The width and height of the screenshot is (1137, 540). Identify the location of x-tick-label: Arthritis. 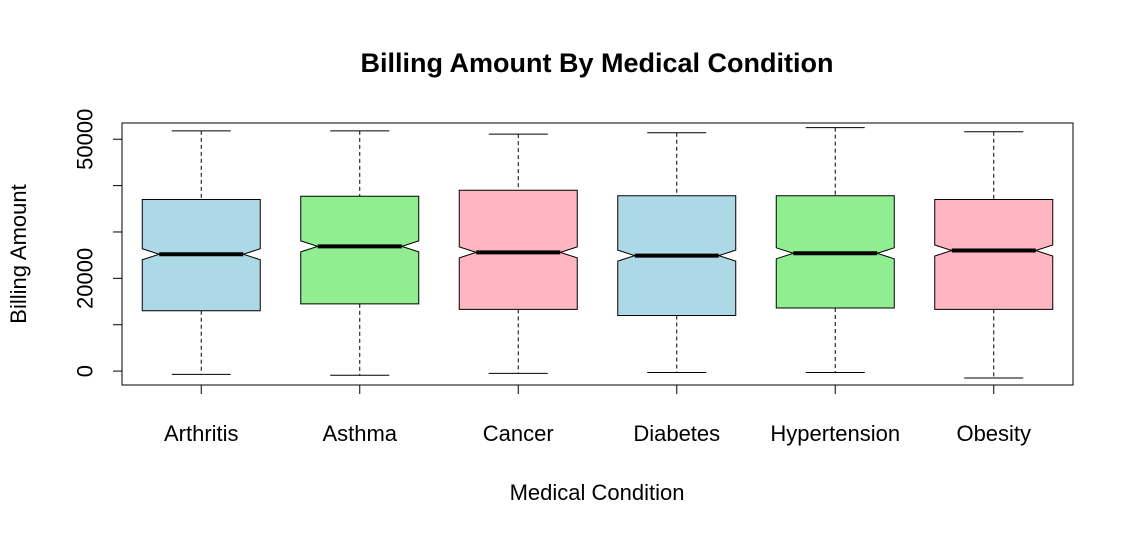
(201, 433).